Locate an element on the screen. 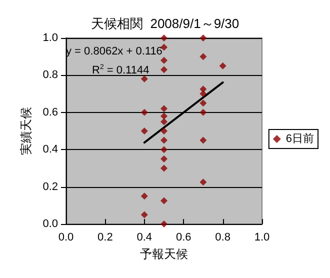  y-tick-label: 0.0 is located at coordinates (50, 224).